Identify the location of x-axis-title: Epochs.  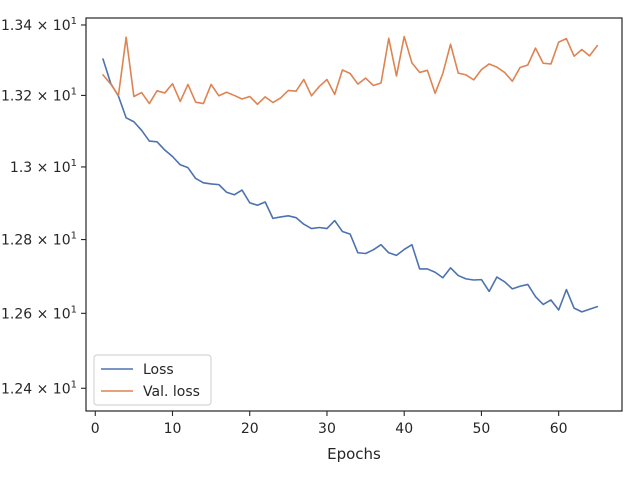
(354, 454).